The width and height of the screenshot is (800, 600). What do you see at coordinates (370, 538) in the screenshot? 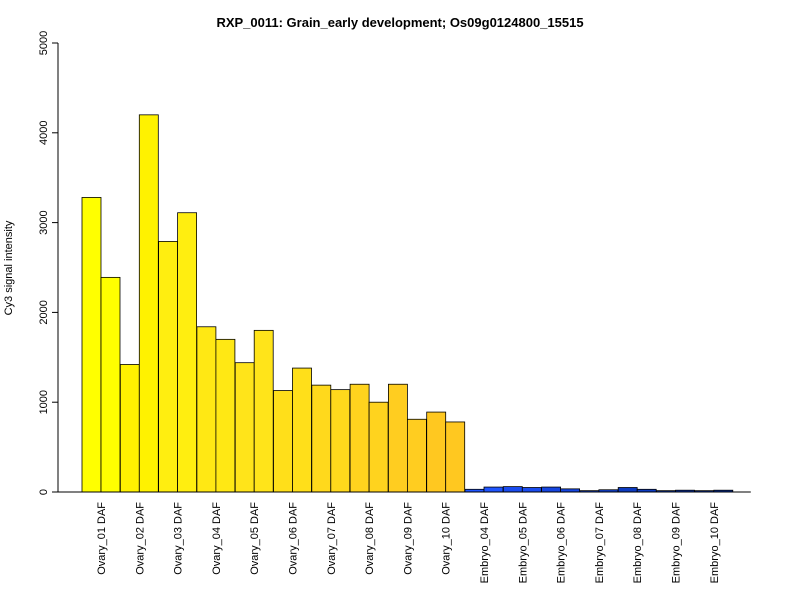
I see `x-category-label: Ovary_08 DAF` at bounding box center [370, 538].